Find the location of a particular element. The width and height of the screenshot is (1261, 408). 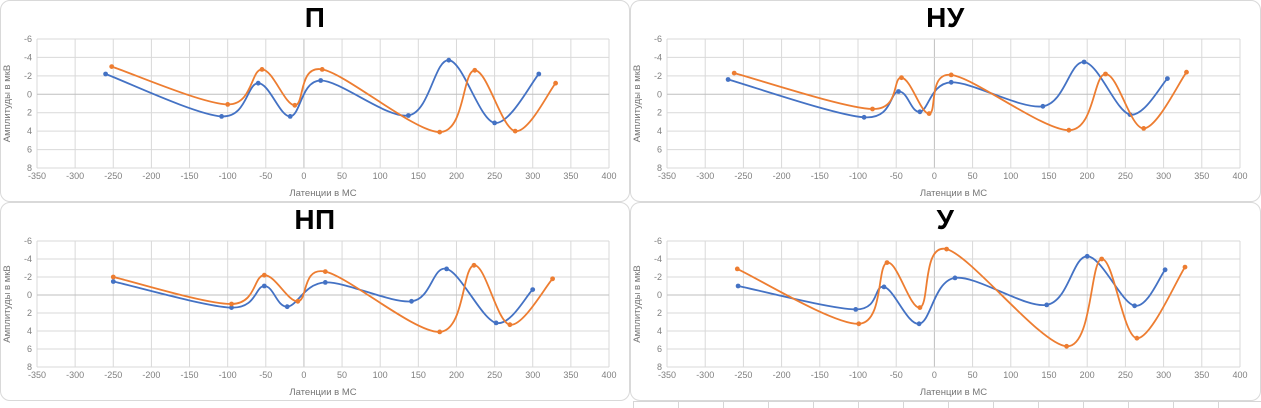

spreadsheet-cell-gridlines is located at coordinates (947, 404).